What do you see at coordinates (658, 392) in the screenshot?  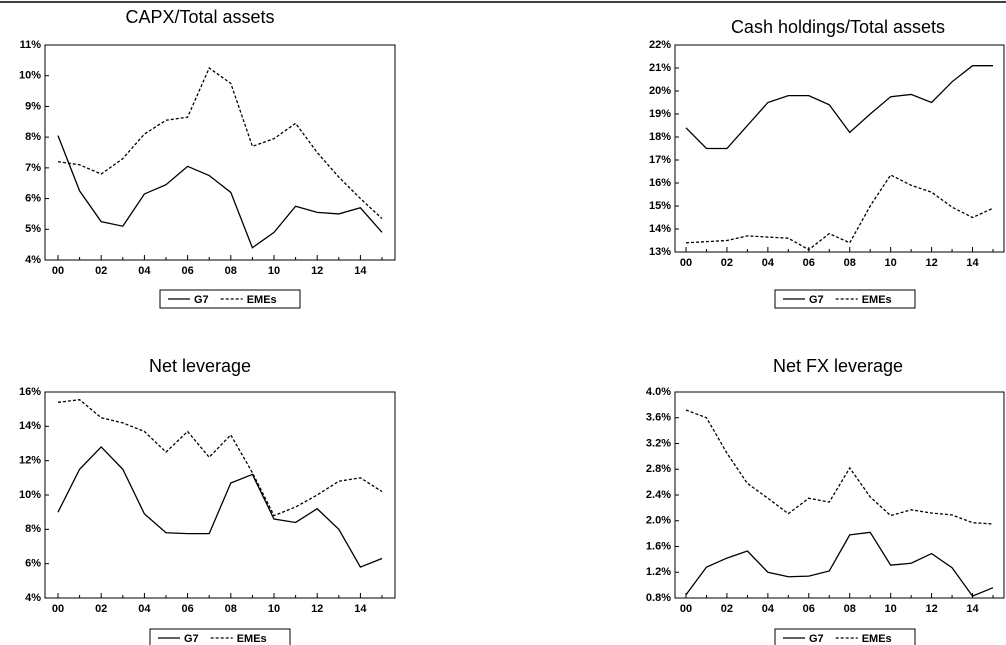 I see `y-tick-label: 4.0%` at bounding box center [658, 392].